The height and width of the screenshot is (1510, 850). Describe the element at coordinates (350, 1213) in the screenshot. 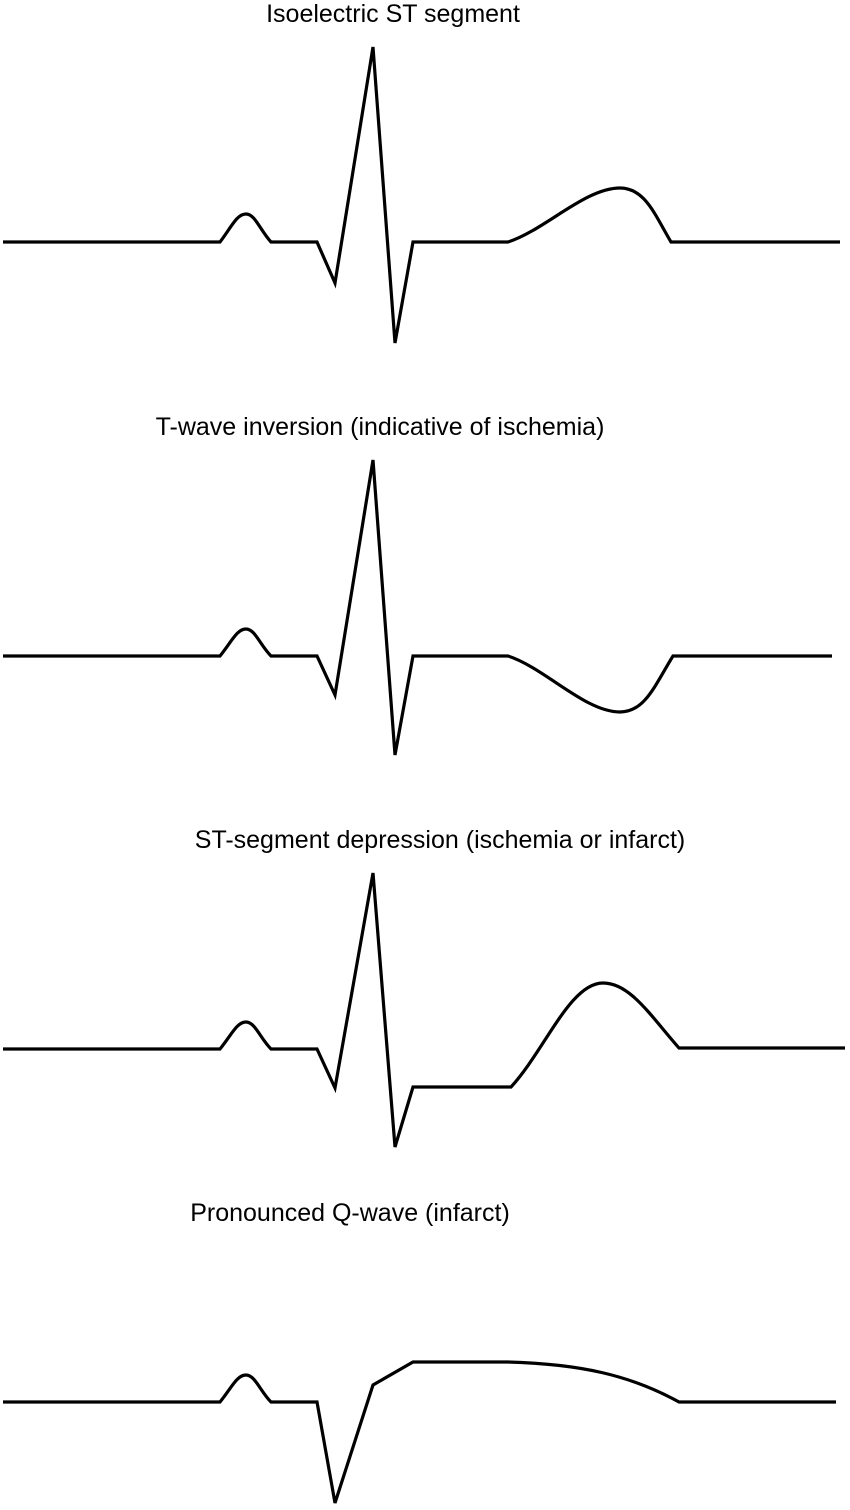

I see `panel-caption: Pronounced Q-wave (infarct)` at that location.